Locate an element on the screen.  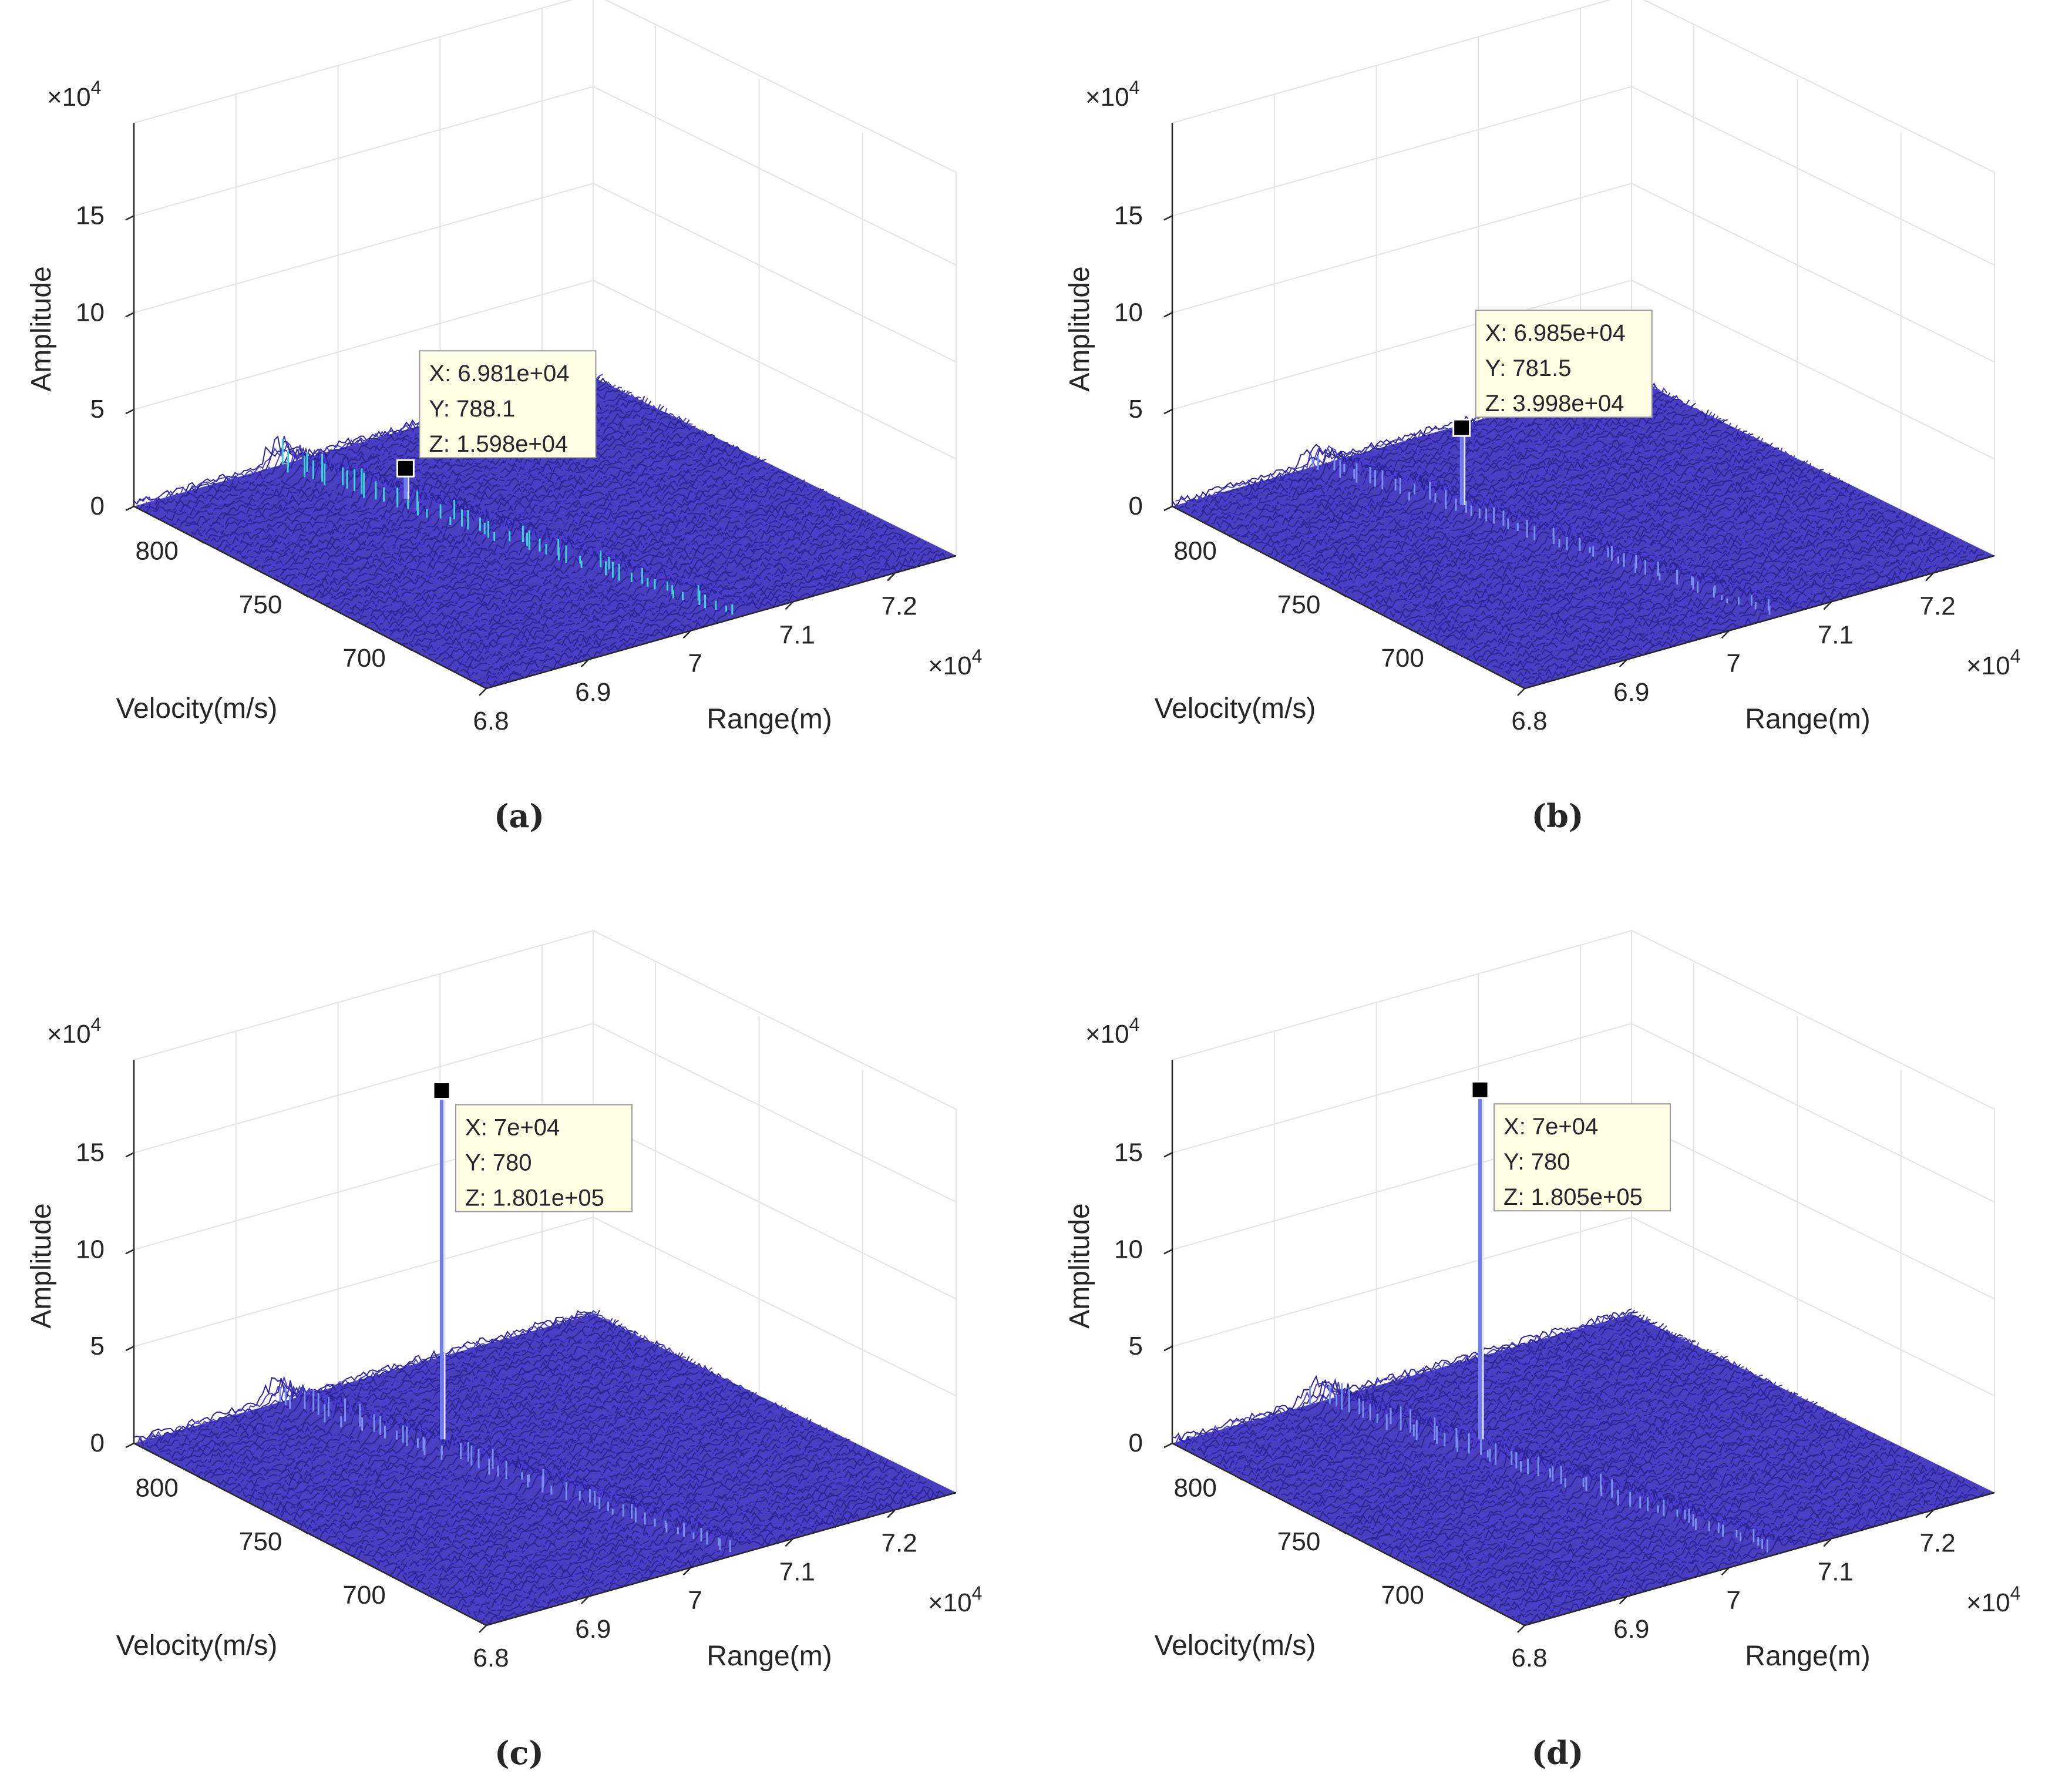
amplitude-axis-title: Amplitude is located at coordinates (41, 1265).